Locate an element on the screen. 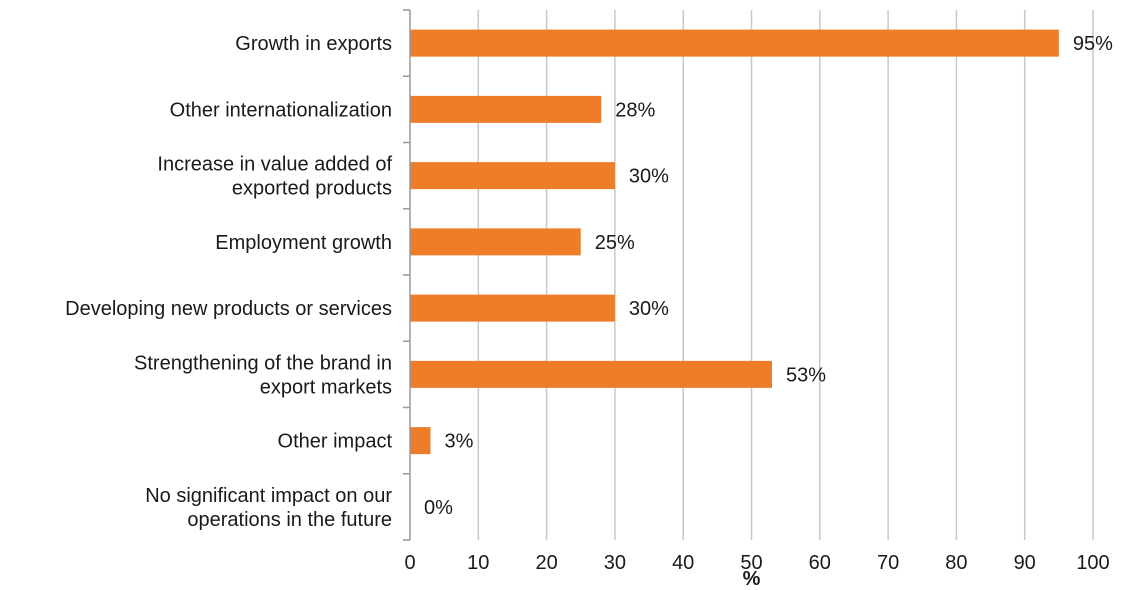  x-tick-label: 60 is located at coordinates (820, 563).